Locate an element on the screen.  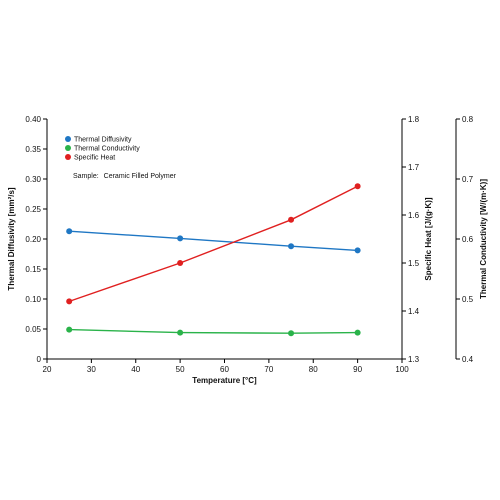
thermal-conductivity-tick-label: 0.6 is located at coordinates (468, 239).